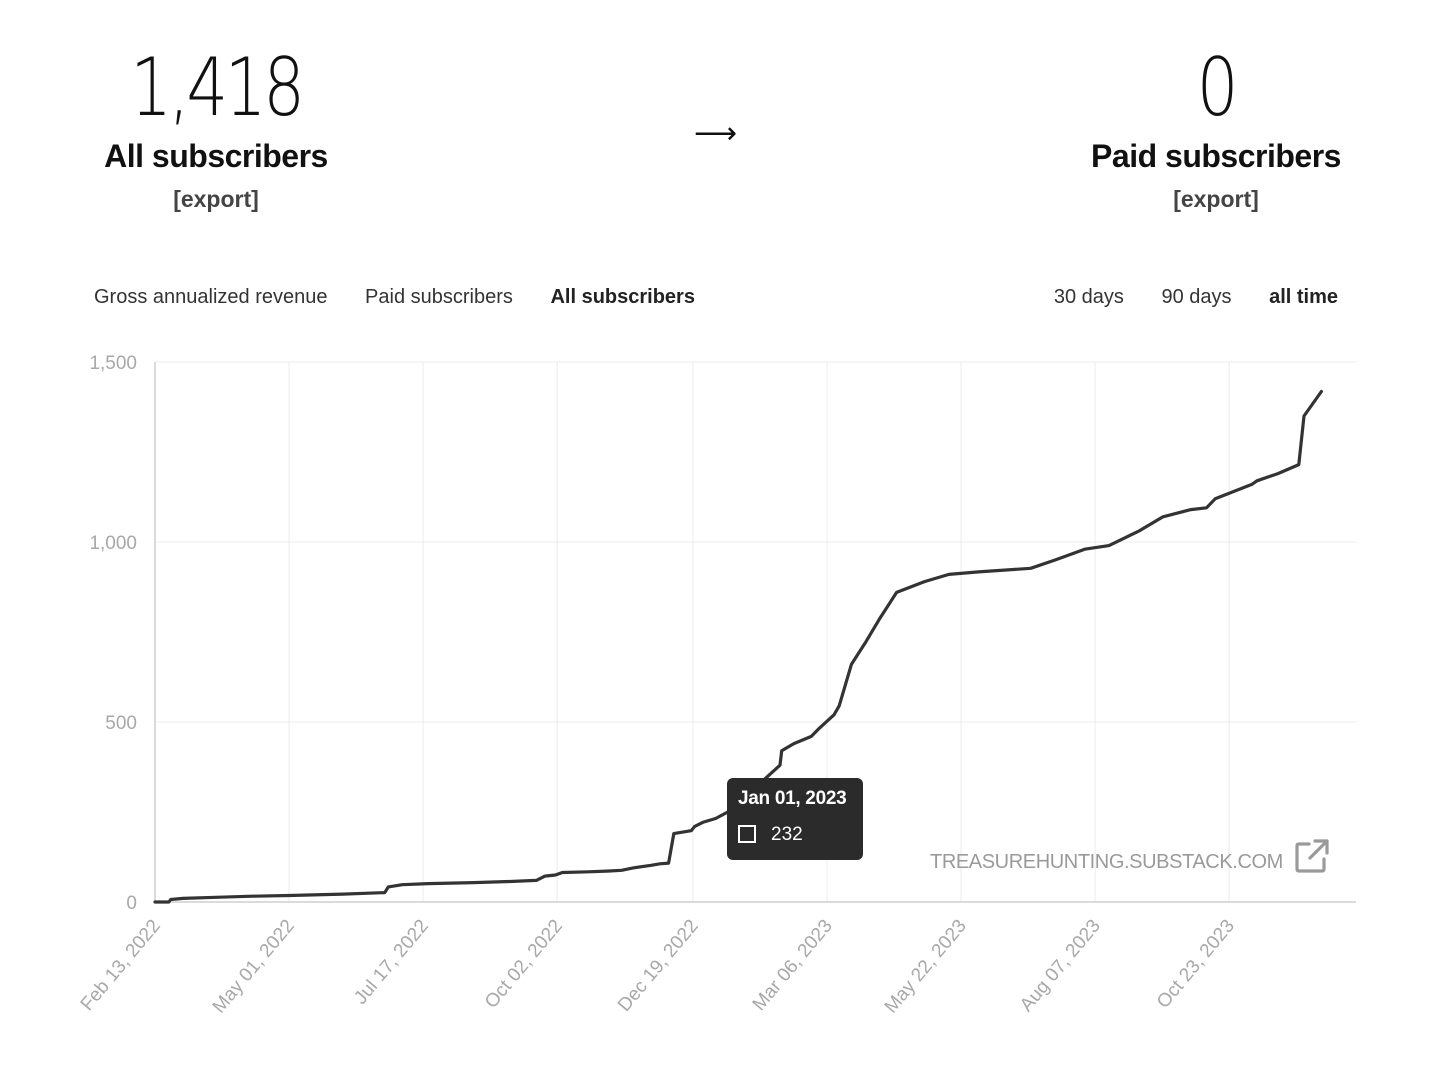  What do you see at coordinates (1196, 297) in the screenshot?
I see `tab-90-days: 90 days` at bounding box center [1196, 297].